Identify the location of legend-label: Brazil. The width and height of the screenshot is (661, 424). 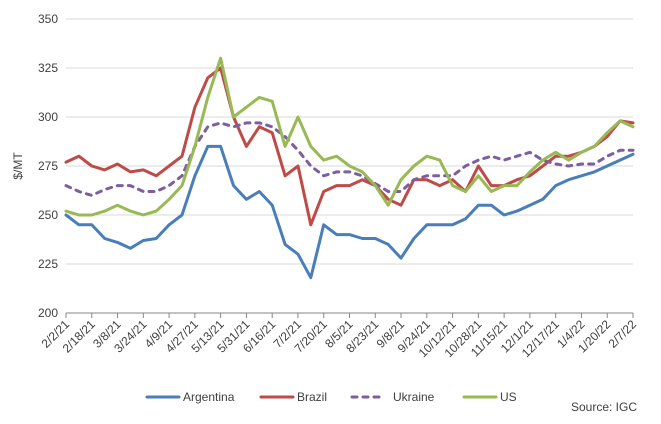
(312, 397).